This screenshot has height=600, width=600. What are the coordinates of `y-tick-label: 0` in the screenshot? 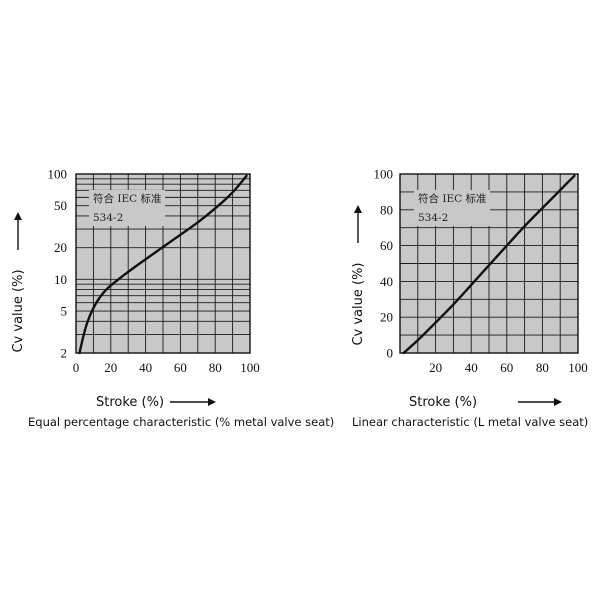 It's located at (390, 353).